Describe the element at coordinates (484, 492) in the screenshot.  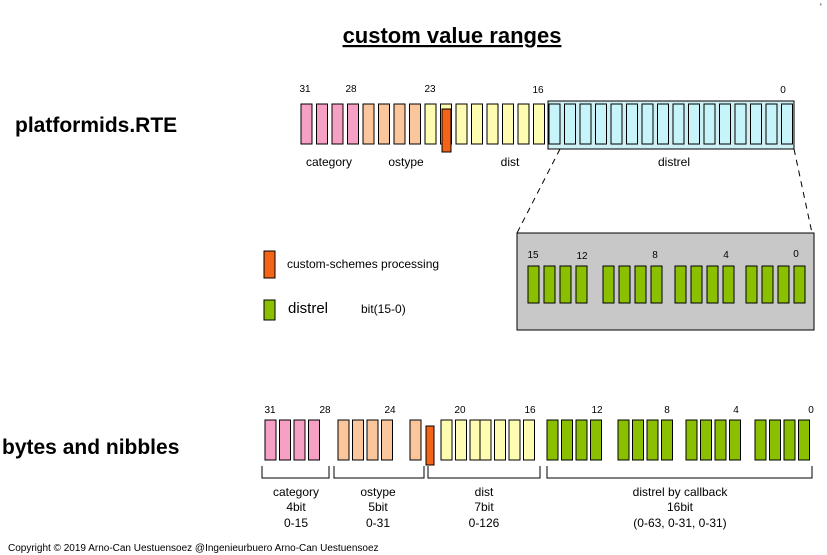
I see `group-dist-name: dist` at that location.